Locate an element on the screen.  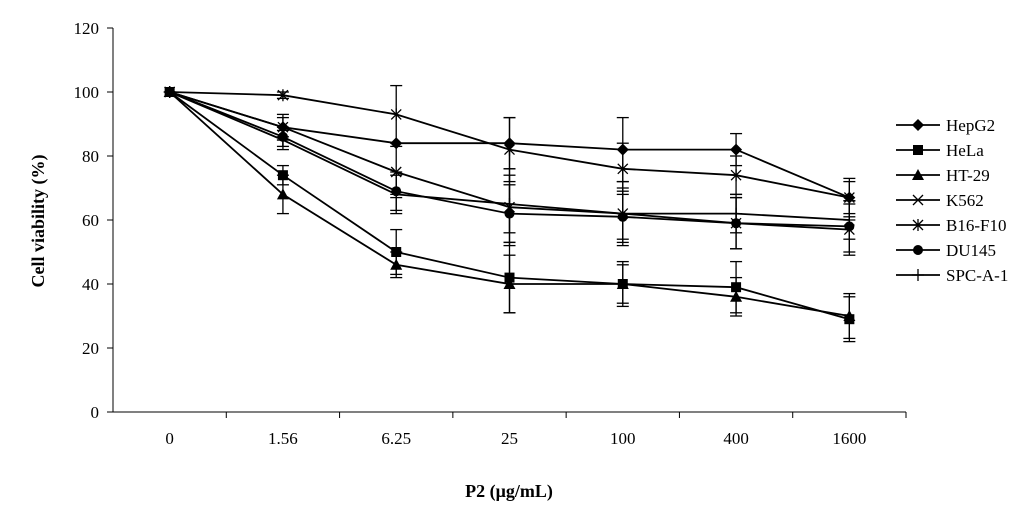
y-tick-label: 0 is located at coordinates (95, 412).